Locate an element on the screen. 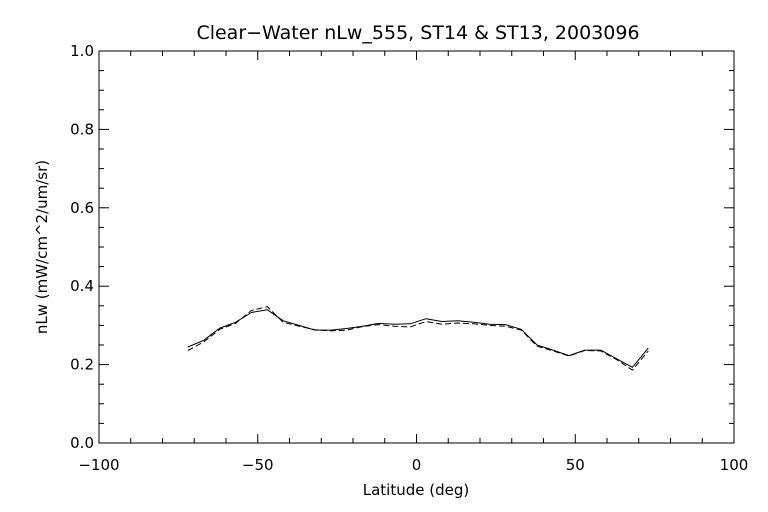  x-tick-label: 50 is located at coordinates (575, 465).